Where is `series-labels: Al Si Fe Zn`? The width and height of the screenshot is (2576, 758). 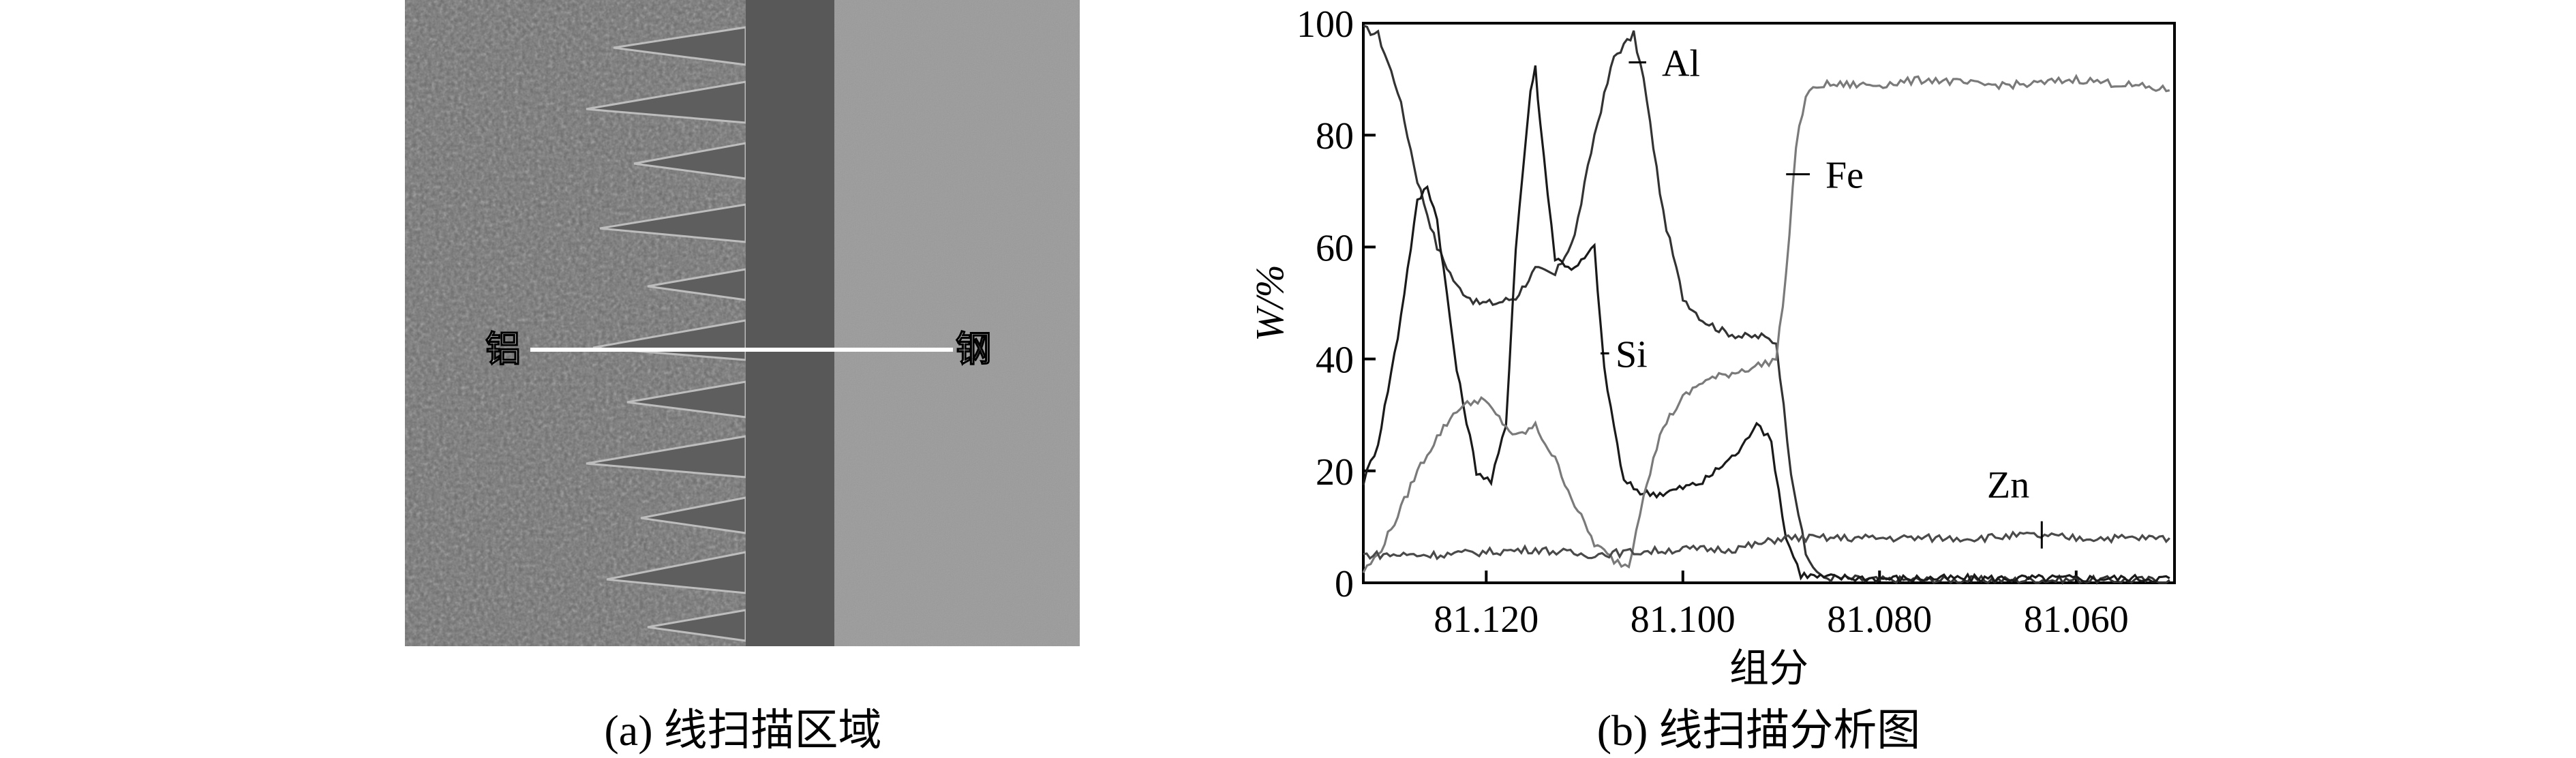 series-labels: Al Si Fe Zn is located at coordinates (1822, 295).